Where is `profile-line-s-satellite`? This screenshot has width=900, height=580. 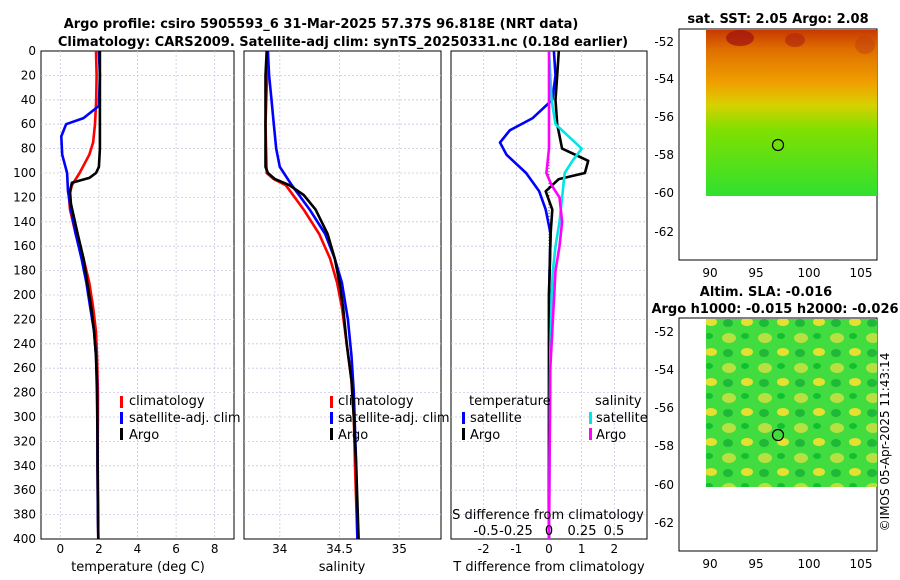 profile-line-s-satellite is located at coordinates (565, 295).